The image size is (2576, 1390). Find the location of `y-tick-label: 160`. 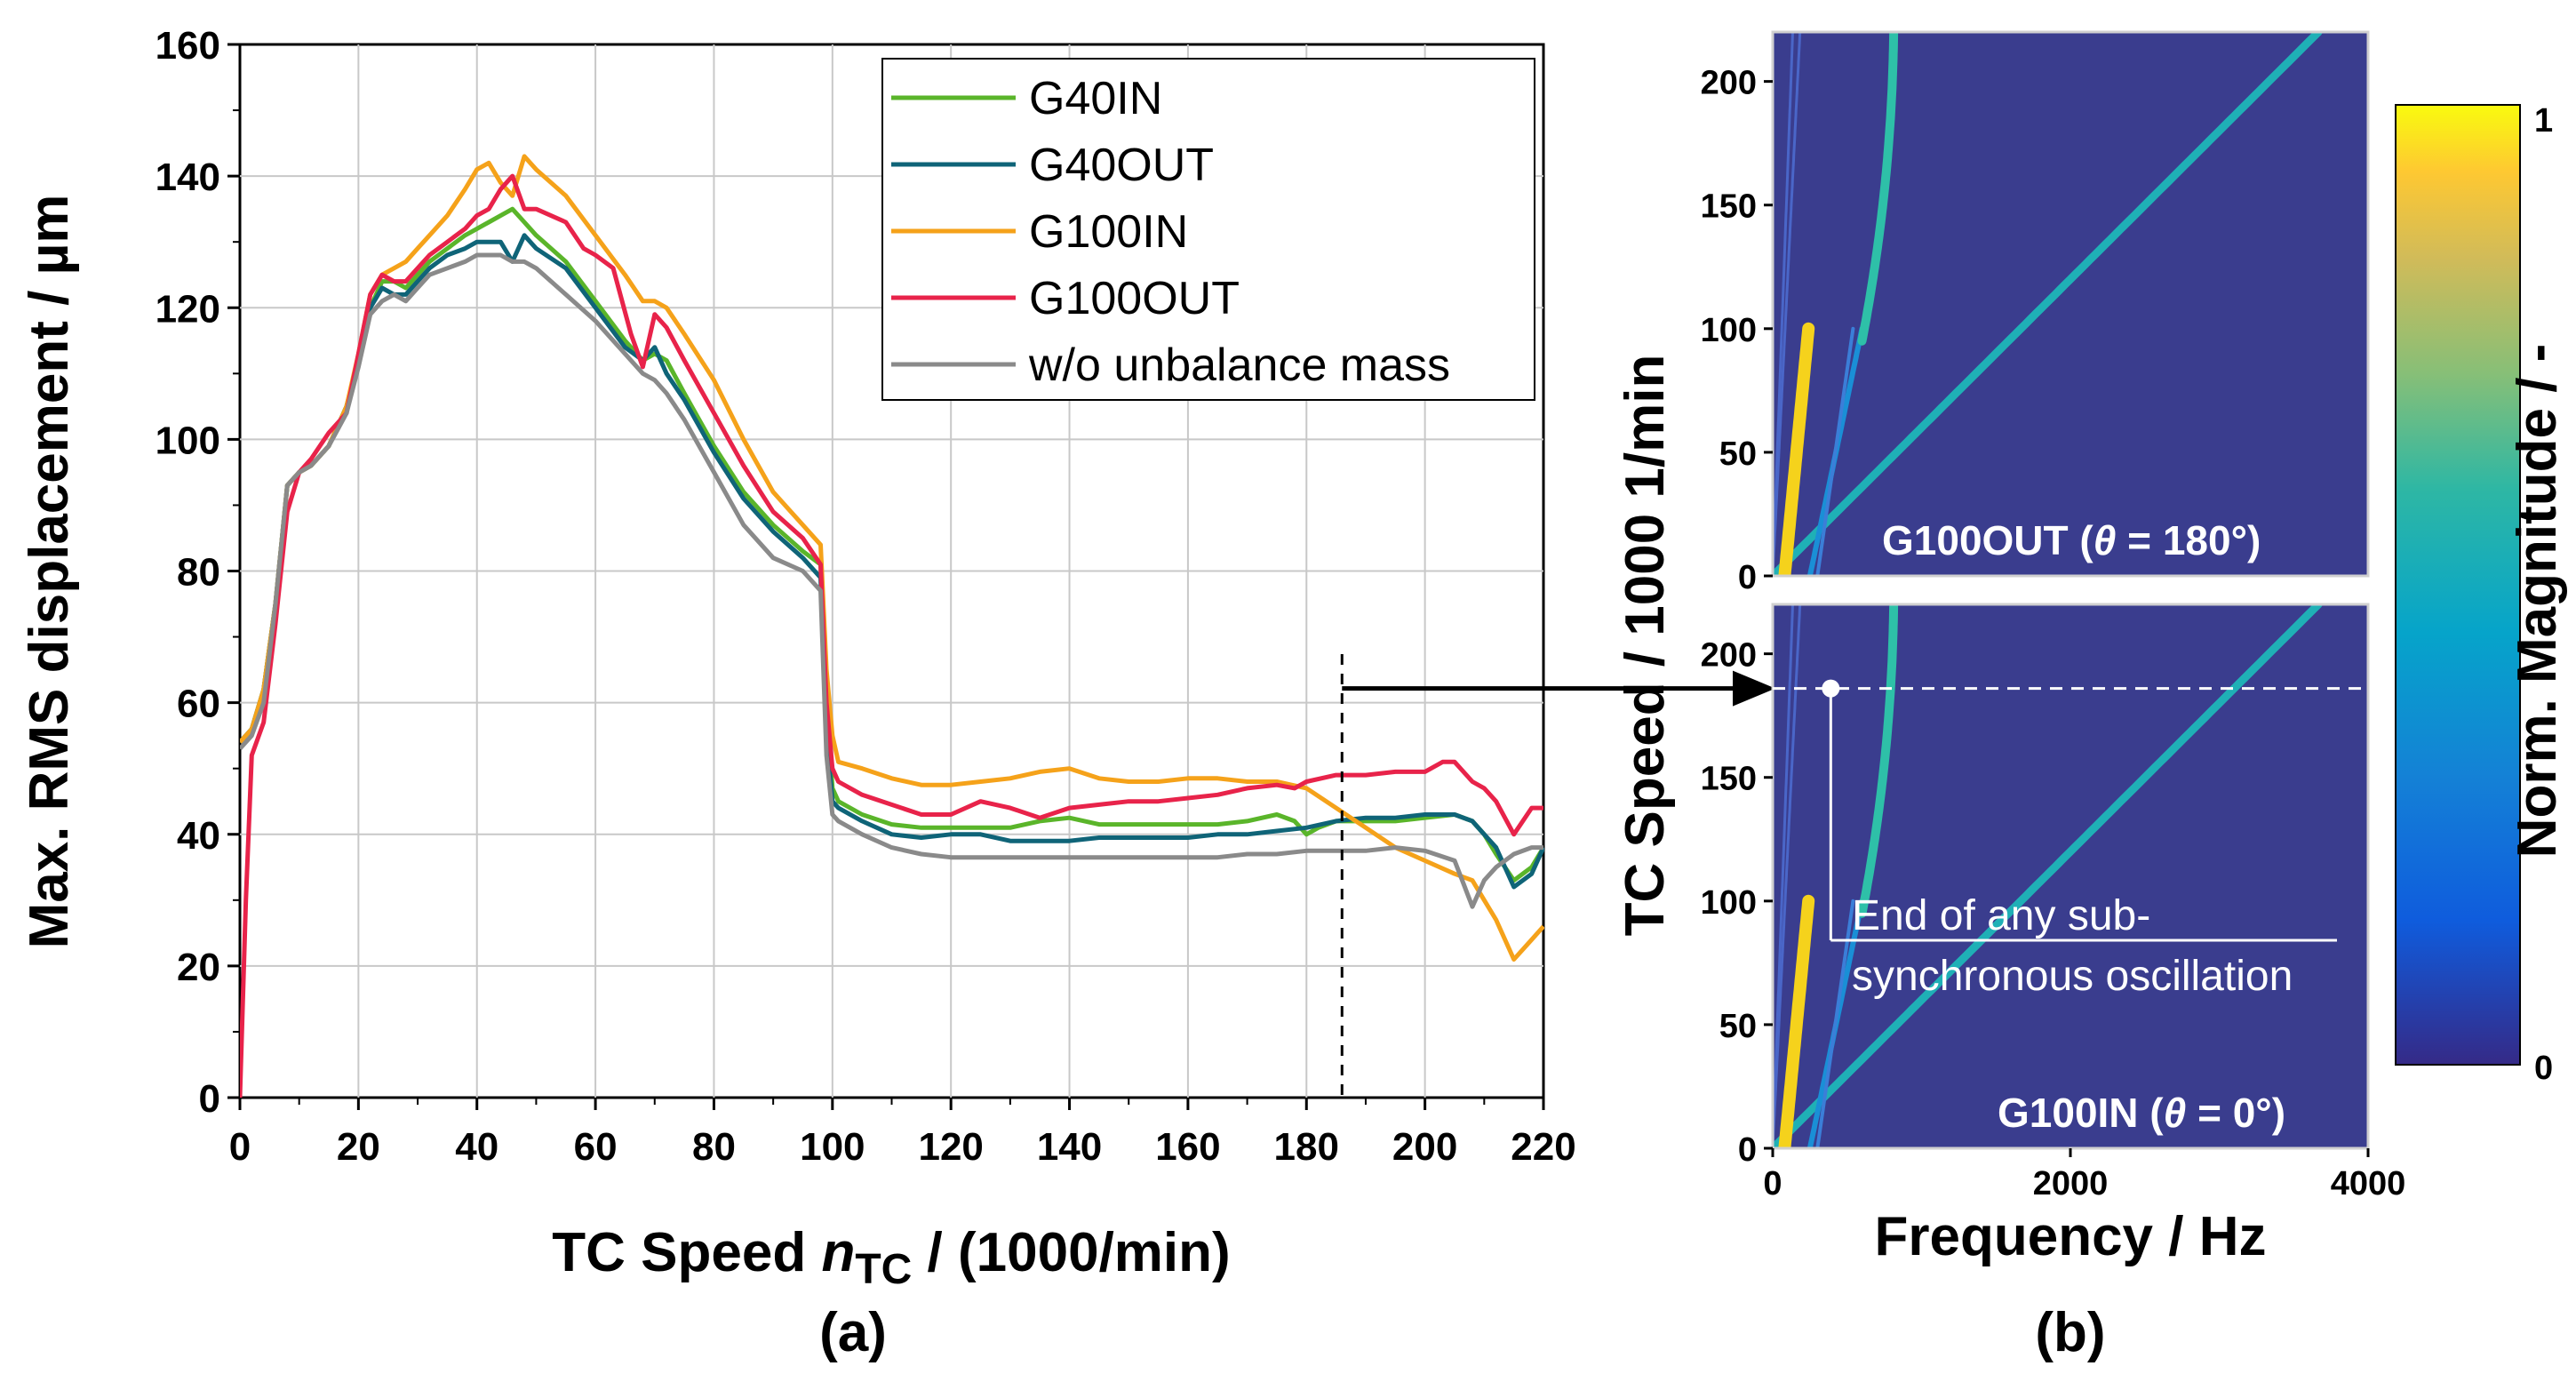

y-tick-label: 160 is located at coordinates (188, 46).